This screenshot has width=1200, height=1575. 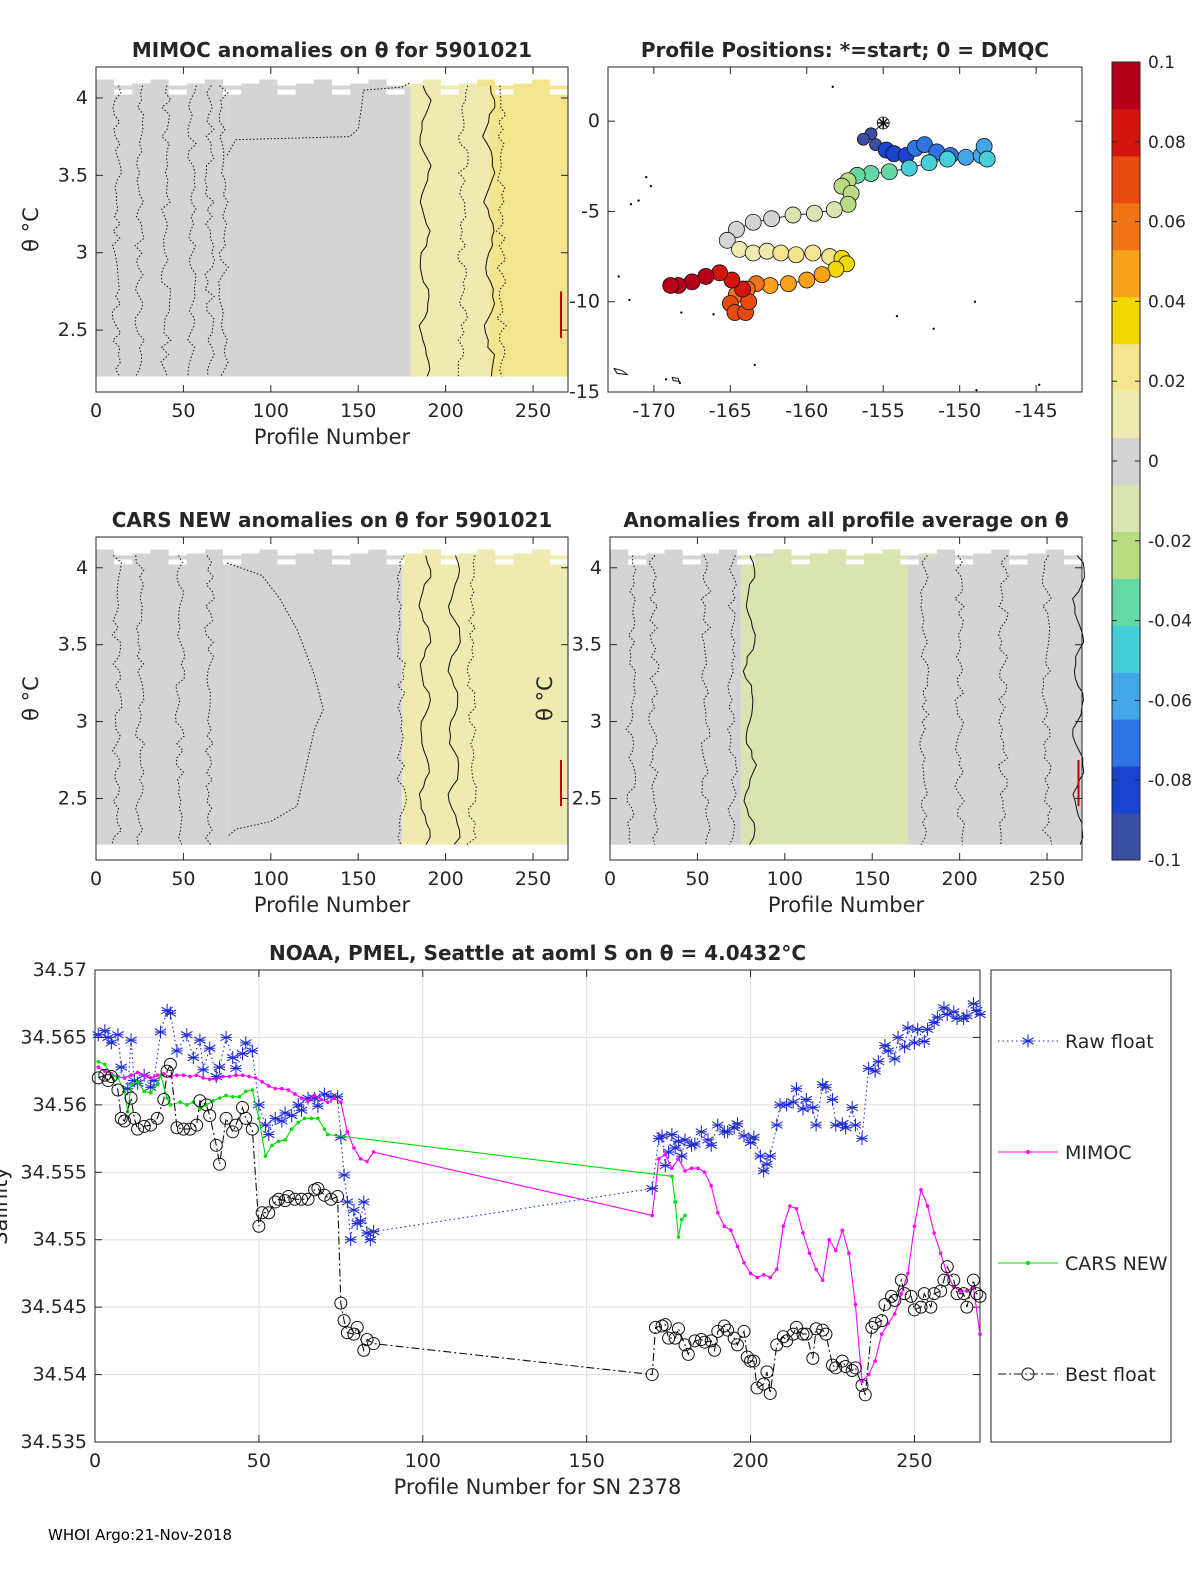 I want to click on colorbar-tick-label: 0.04, so click(x=1167, y=302).